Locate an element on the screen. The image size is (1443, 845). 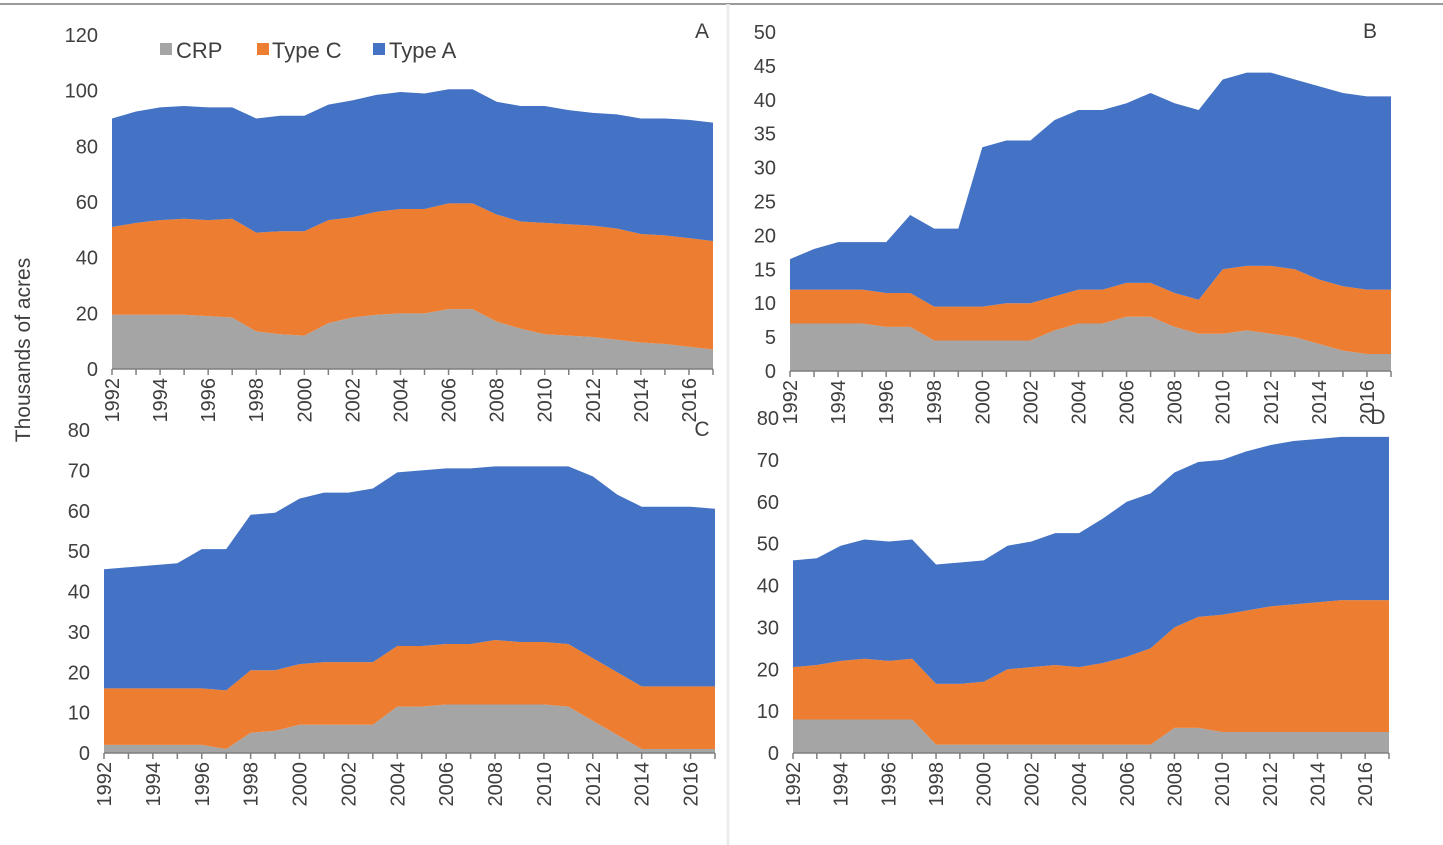
x-tick-label-c: 1992 is located at coordinates (105, 784).